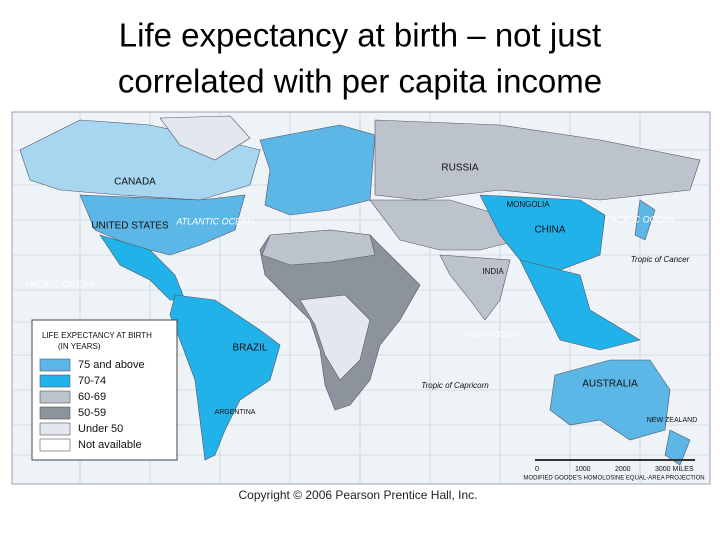 This screenshot has width=720, height=545. I want to click on map-label: AUSTRALIA, so click(610, 384).